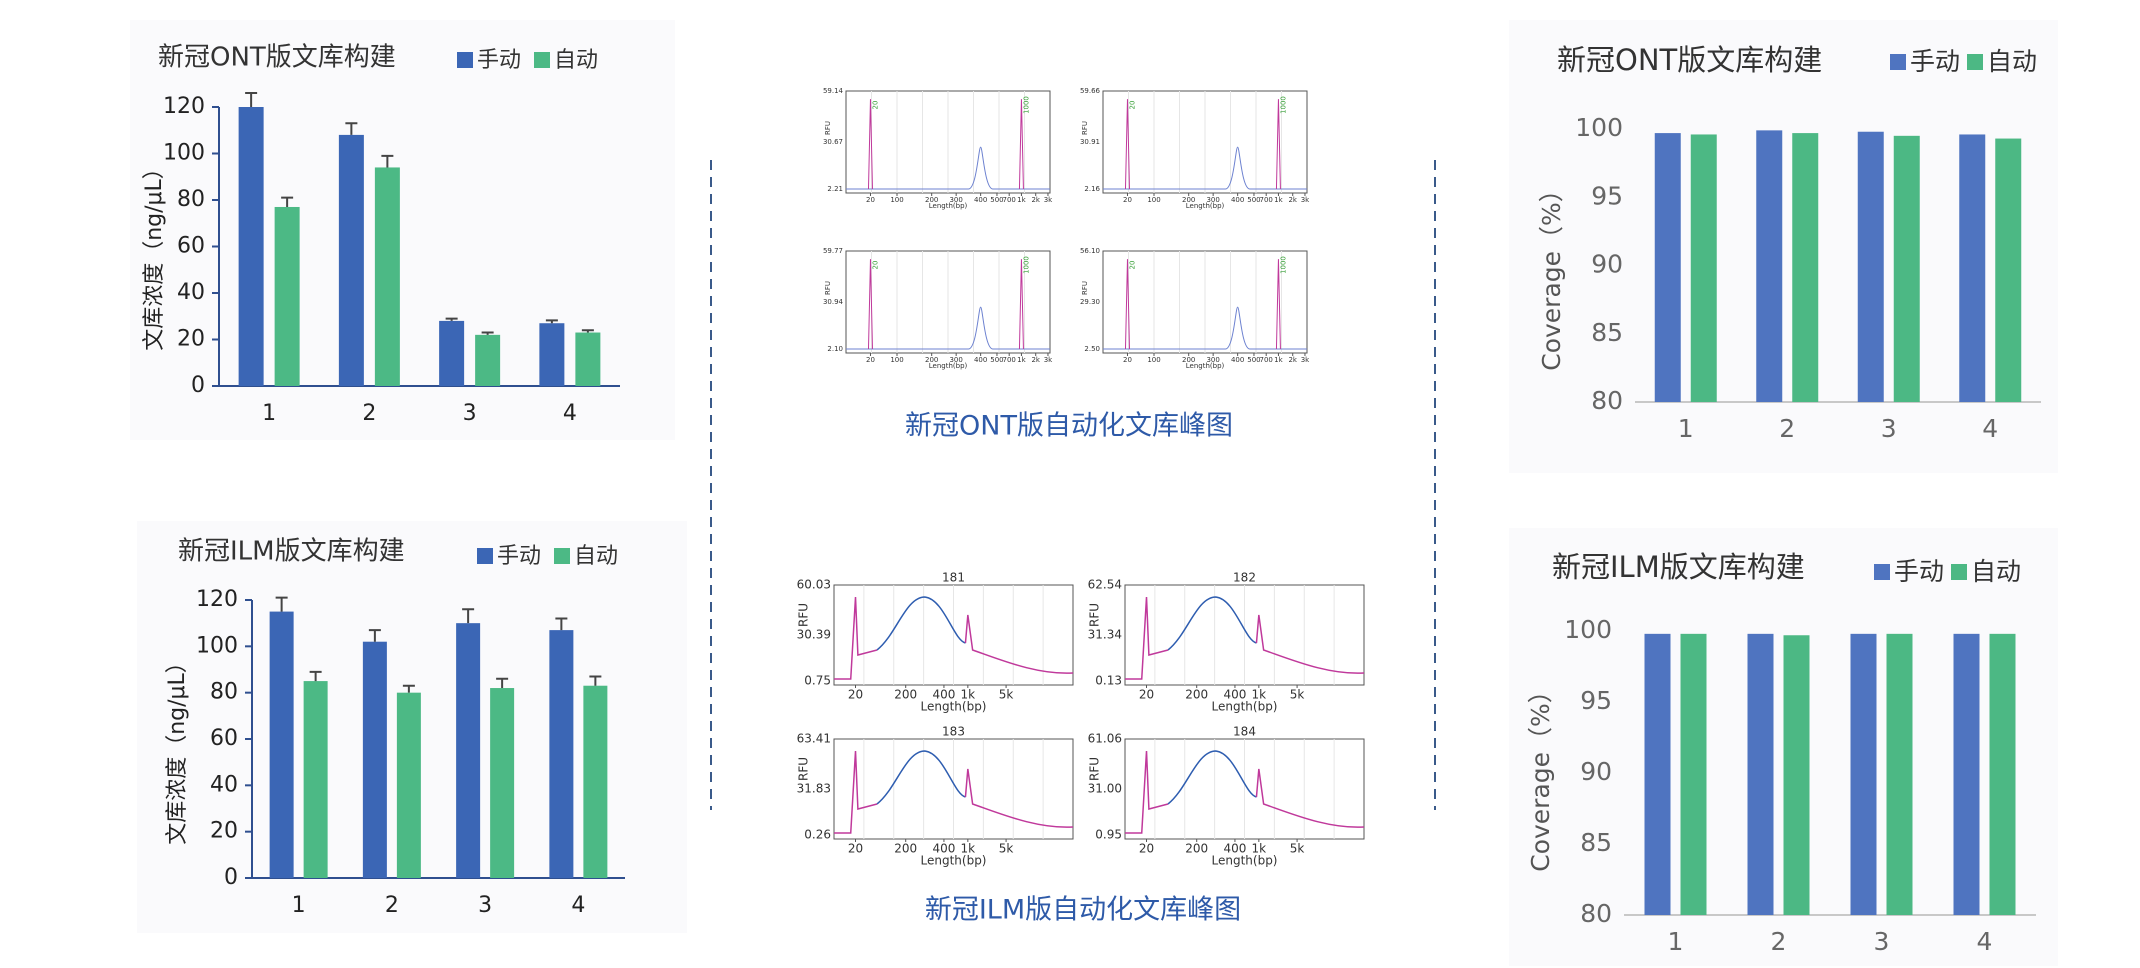  What do you see at coordinates (1090, 91) in the screenshot?
I see `y-tick-label: 59.66` at bounding box center [1090, 91].